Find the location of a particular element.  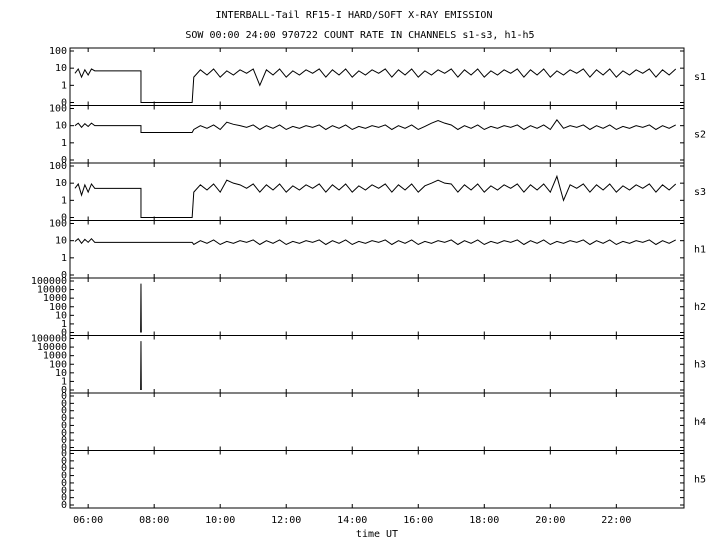

panel-label: h4 is located at coordinates (700, 422).